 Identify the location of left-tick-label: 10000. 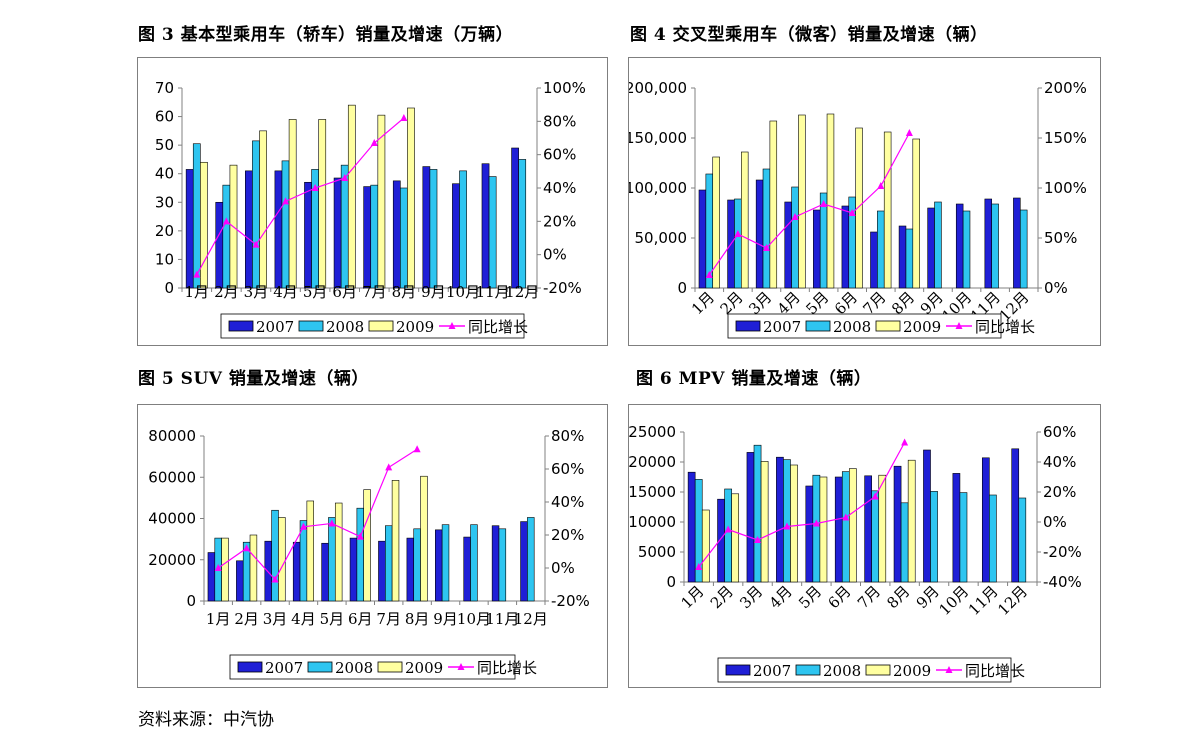
(652, 522).